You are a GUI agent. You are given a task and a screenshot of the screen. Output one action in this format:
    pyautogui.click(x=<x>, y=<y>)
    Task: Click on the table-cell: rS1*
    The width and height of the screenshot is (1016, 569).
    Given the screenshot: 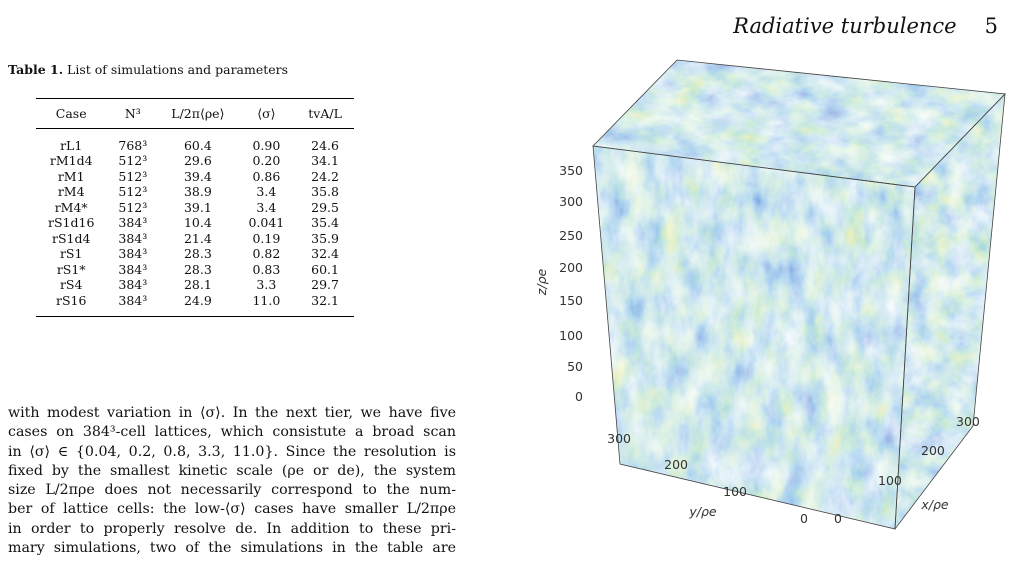 What is the action you would take?
    pyautogui.click(x=71, y=269)
    